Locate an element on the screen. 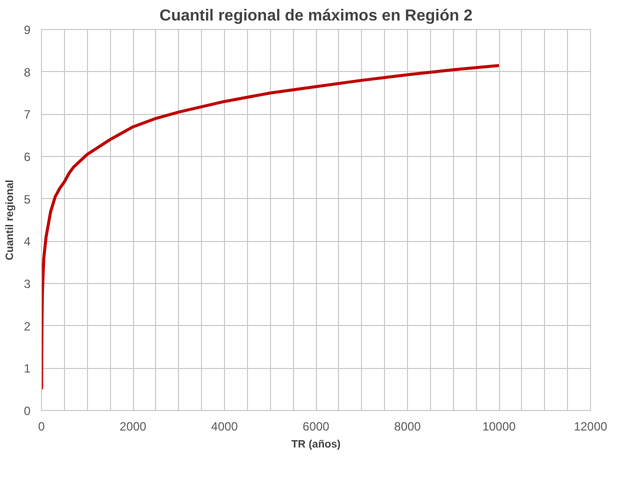 The height and width of the screenshot is (488, 628). y-tick-label: 7 is located at coordinates (27, 115).